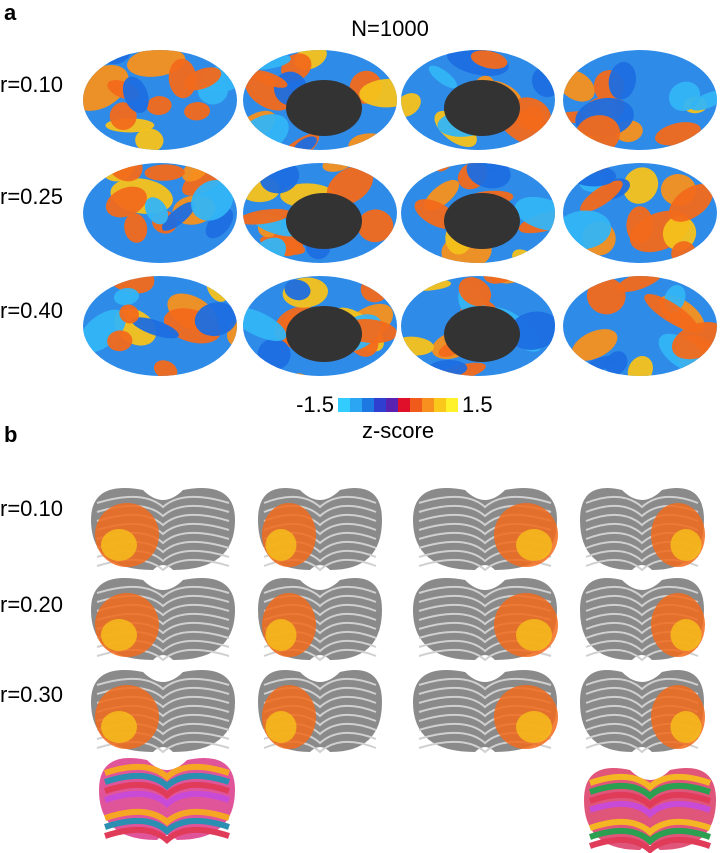 The width and height of the screenshot is (720, 853). Describe the element at coordinates (10, 12) in the screenshot. I see `panel-label: a` at that location.